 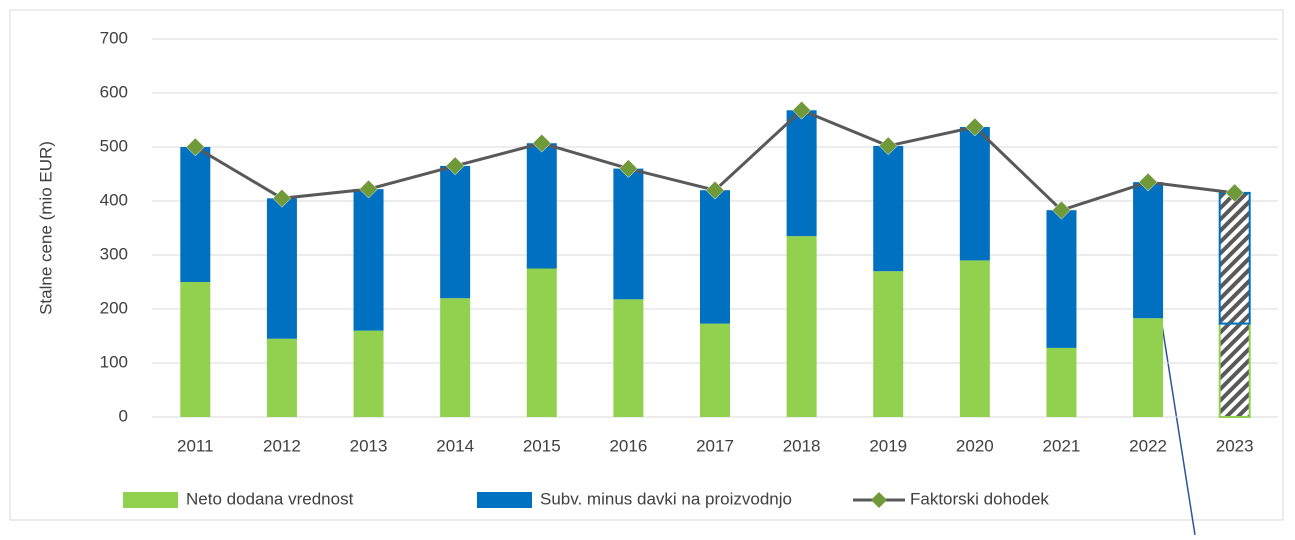 I want to click on y-tick-label: 300, so click(x=114, y=253).